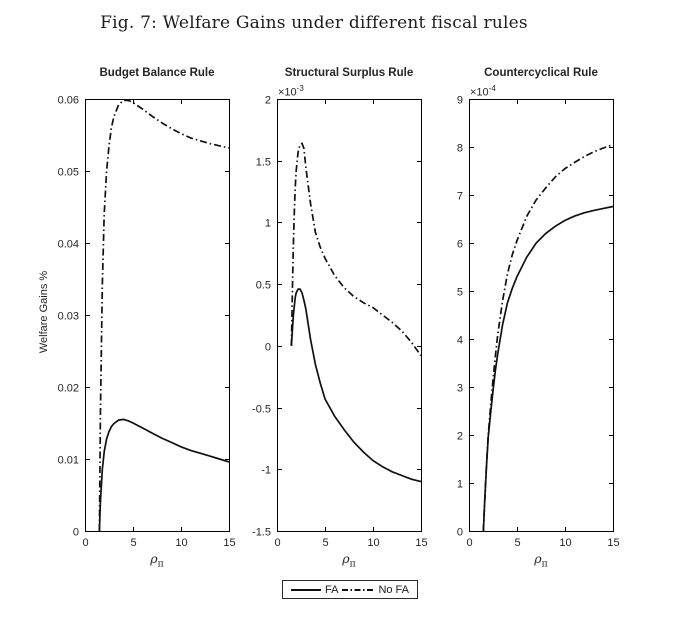 The height and width of the screenshot is (619, 688). What do you see at coordinates (541, 73) in the screenshot?
I see `subplot-title-countercyclical: Countercyclical Rule` at bounding box center [541, 73].